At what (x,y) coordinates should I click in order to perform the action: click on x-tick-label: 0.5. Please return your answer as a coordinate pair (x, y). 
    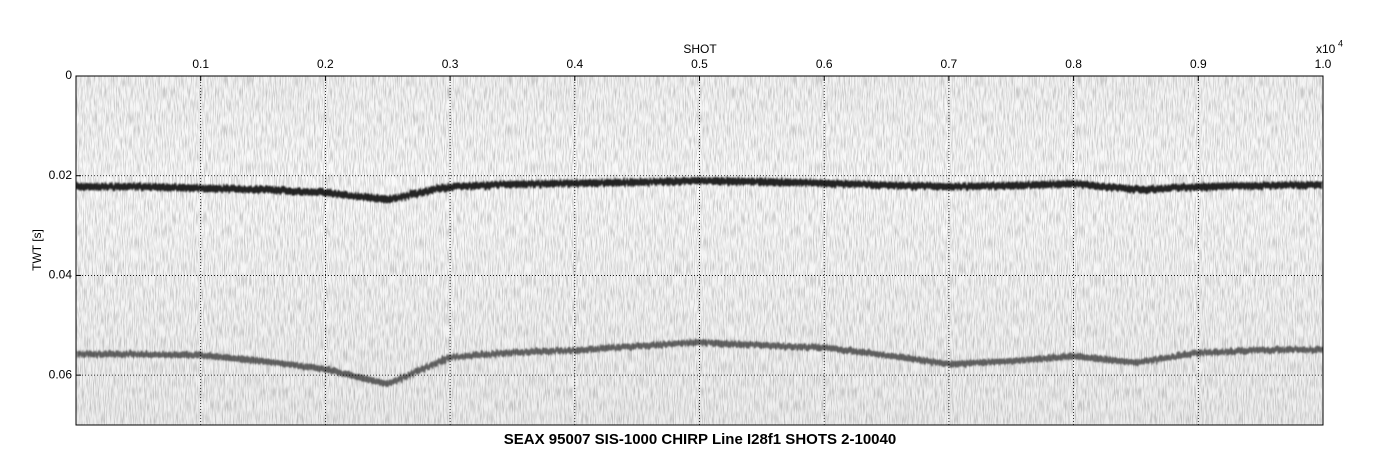
    Looking at the image, I should click on (699, 64).